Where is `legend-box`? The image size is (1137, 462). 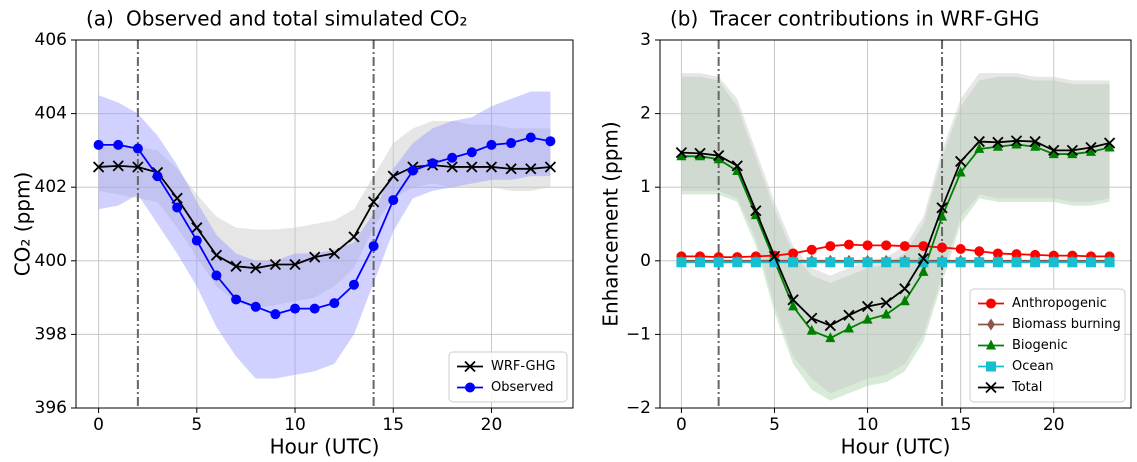 legend-box is located at coordinates (508, 377).